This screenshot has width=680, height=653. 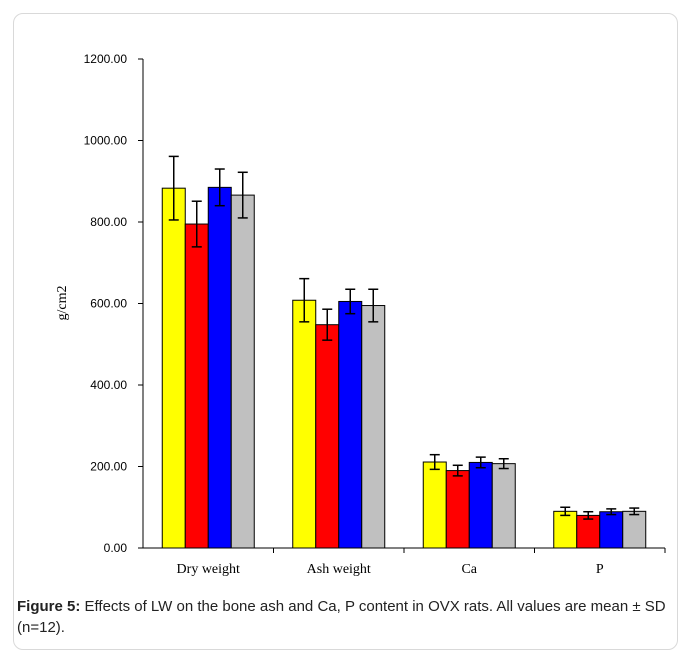 What do you see at coordinates (106, 141) in the screenshot?
I see `y-tick-label: 1000.00` at bounding box center [106, 141].